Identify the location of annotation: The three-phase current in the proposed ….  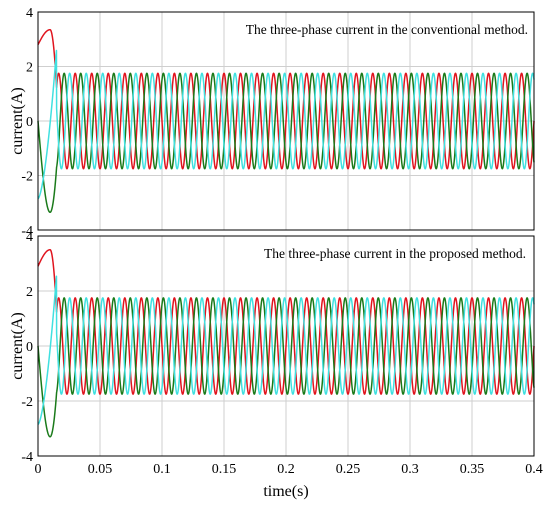
(395, 253).